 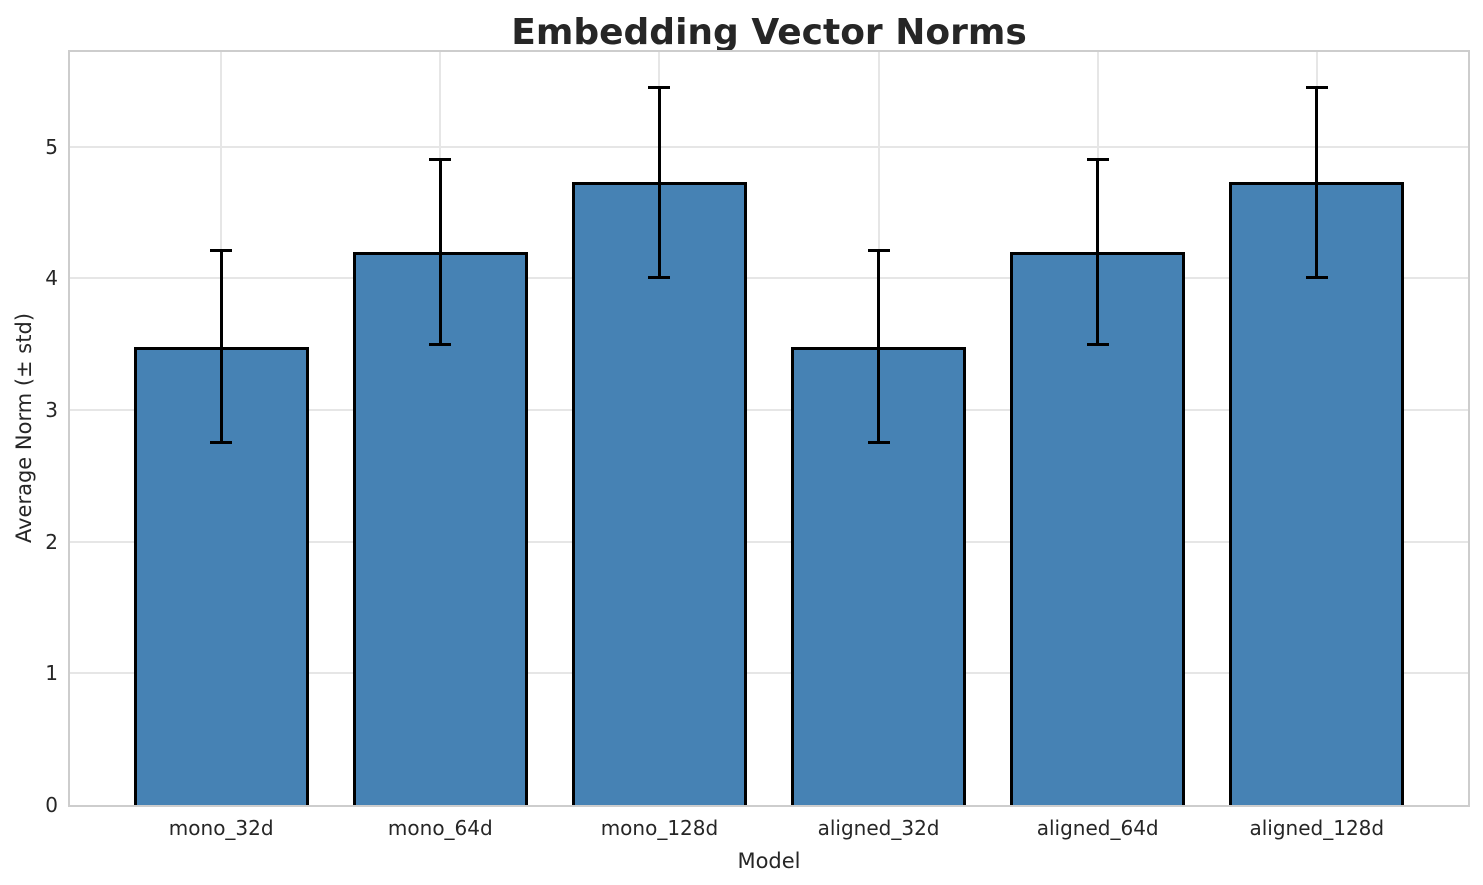 I want to click on y-tick-label: 2, so click(x=51, y=541).